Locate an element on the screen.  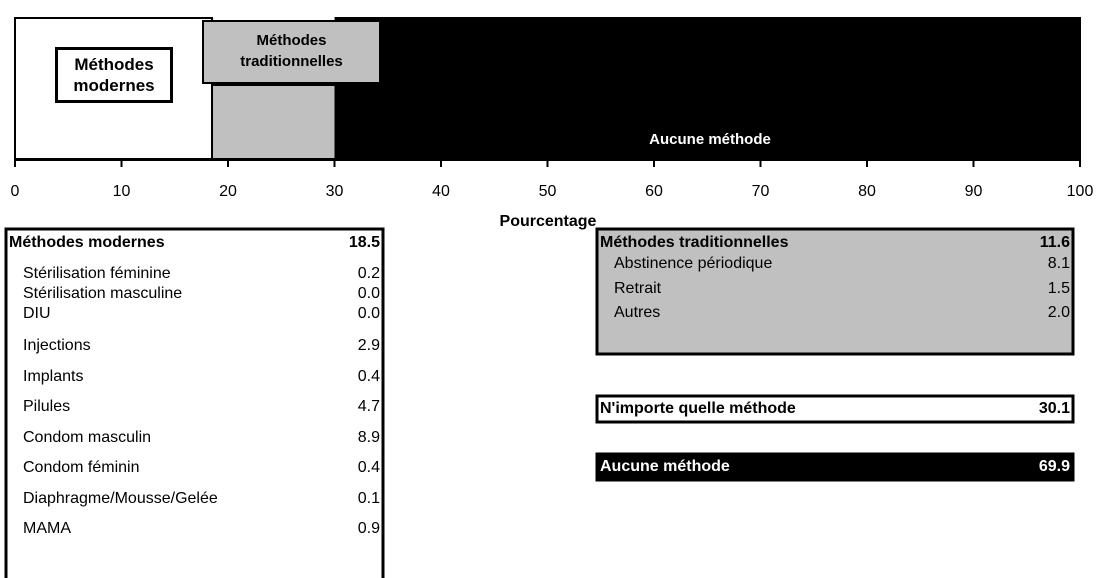
x-tick-label: 70 is located at coordinates (761, 191).